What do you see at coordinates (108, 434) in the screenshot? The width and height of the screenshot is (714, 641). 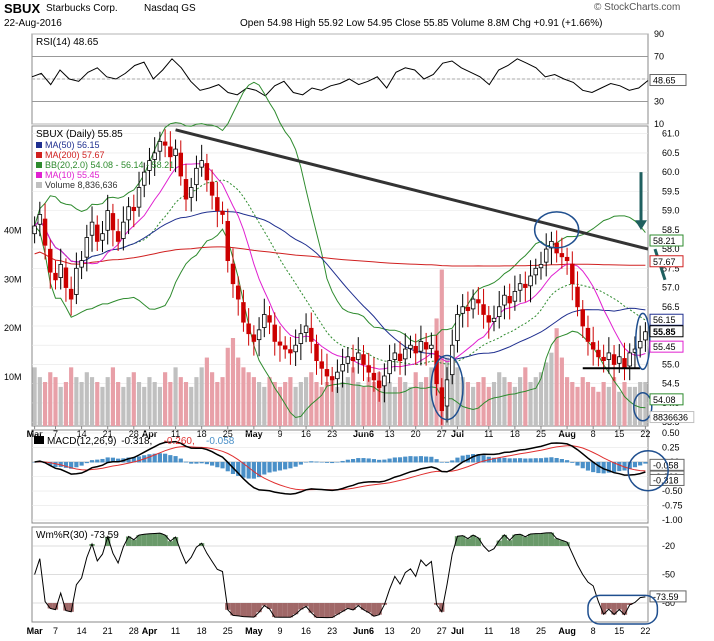 I see `x-axis-label: 21` at bounding box center [108, 434].